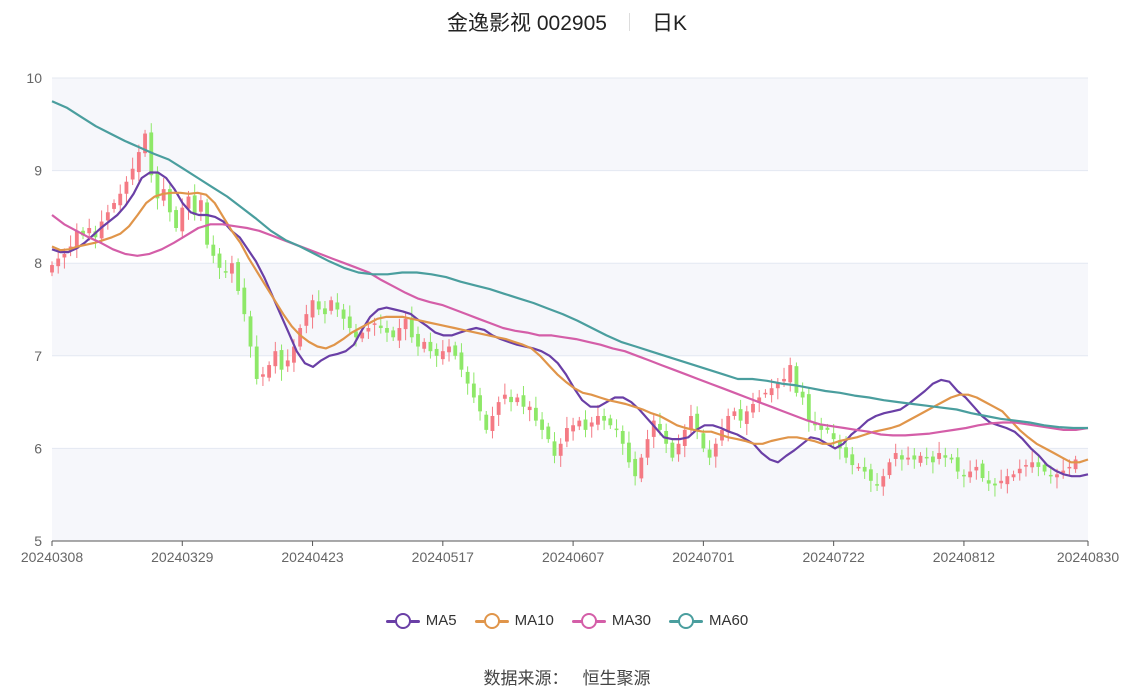 The image size is (1134, 689). What do you see at coordinates (703, 557) in the screenshot?
I see `x-tick-label: 20240701` at bounding box center [703, 557].